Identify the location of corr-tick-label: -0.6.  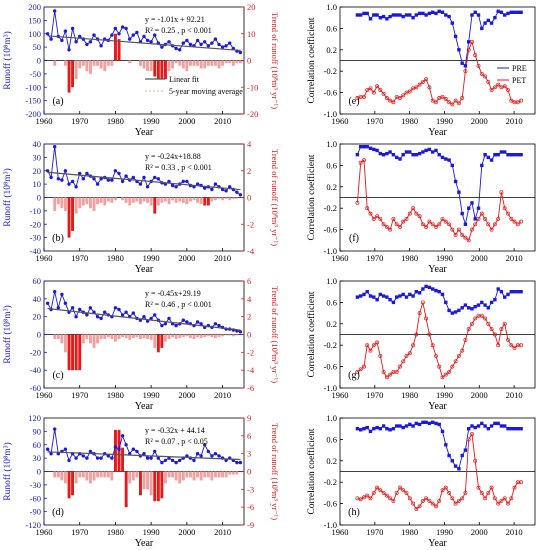
(330, 367).